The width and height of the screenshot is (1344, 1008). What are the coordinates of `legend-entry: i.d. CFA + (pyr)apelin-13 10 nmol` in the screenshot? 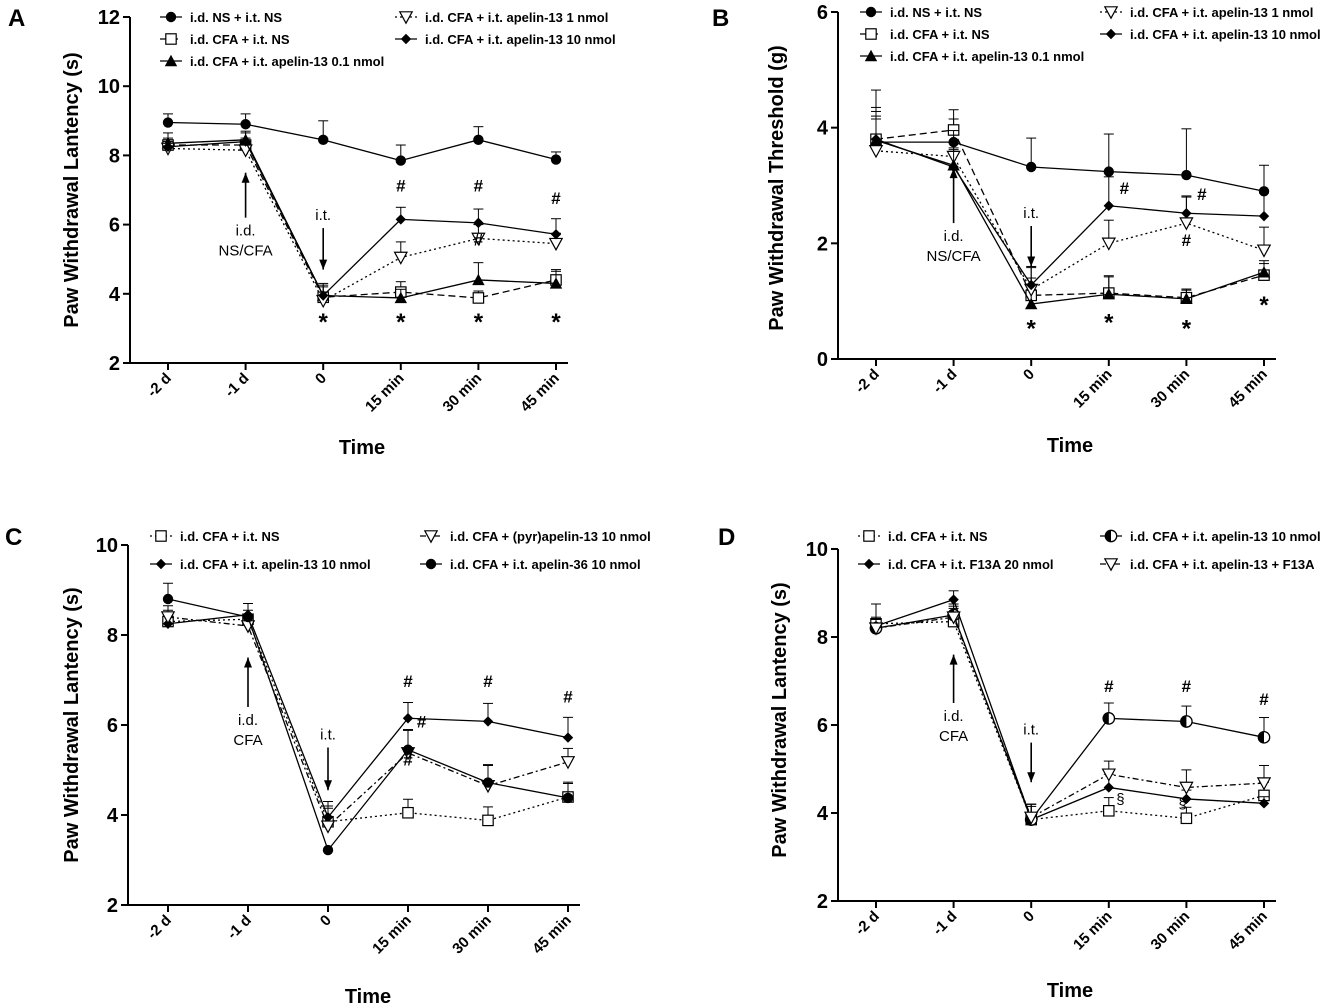 It's located at (535, 536).